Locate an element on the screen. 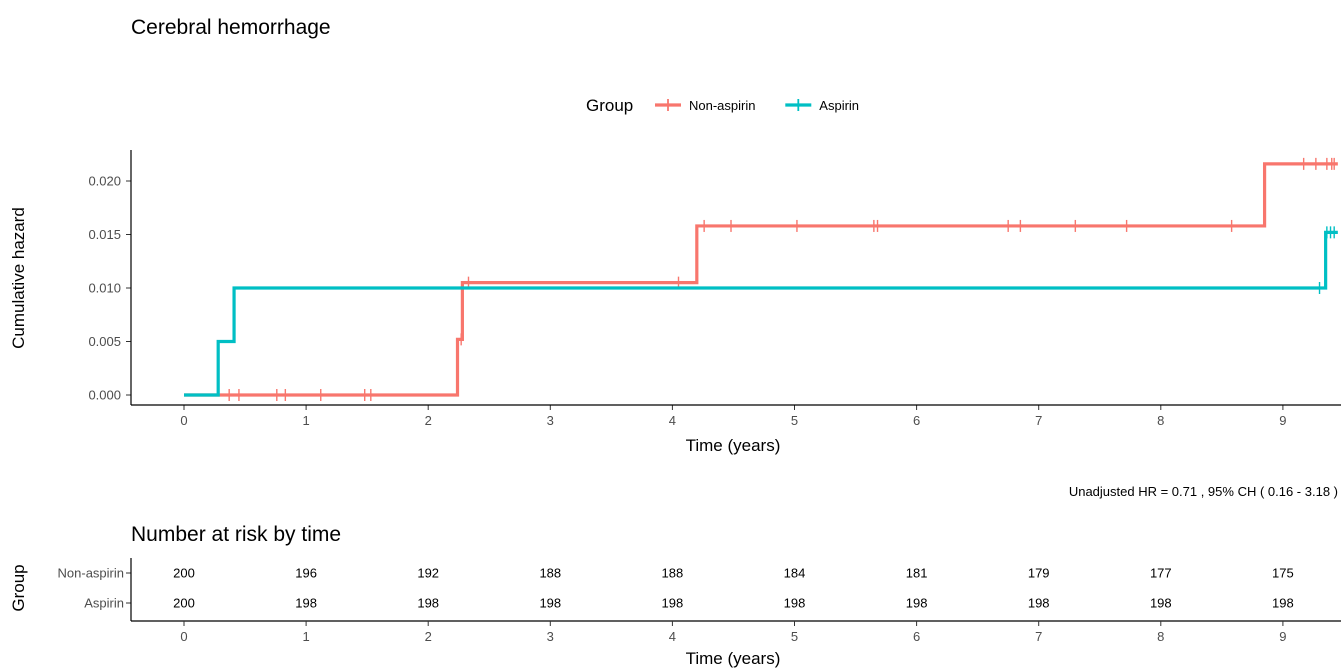 The width and height of the screenshot is (1341, 668). legend-title: Group is located at coordinates (609, 105).